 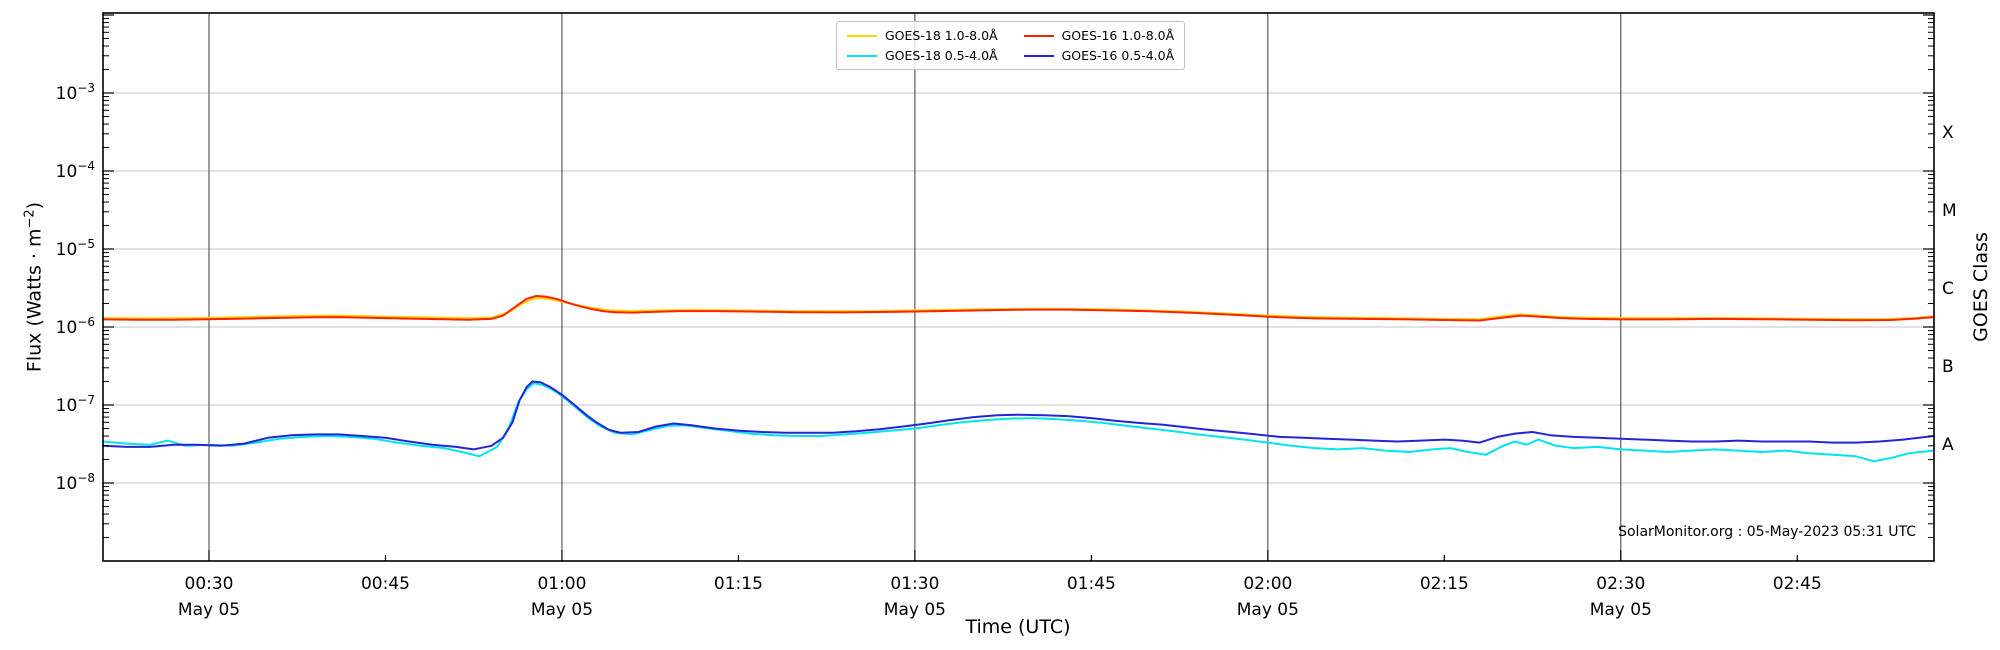 I want to click on y-tick-label: 10⁻⁶, so click(x=75, y=326).